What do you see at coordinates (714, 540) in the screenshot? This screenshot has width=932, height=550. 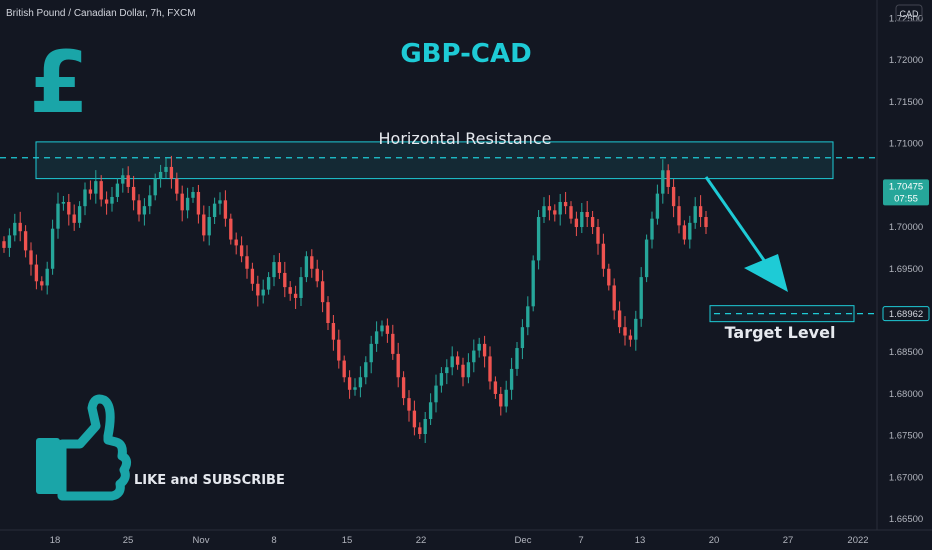 I see `time-tick-label: 20` at bounding box center [714, 540].